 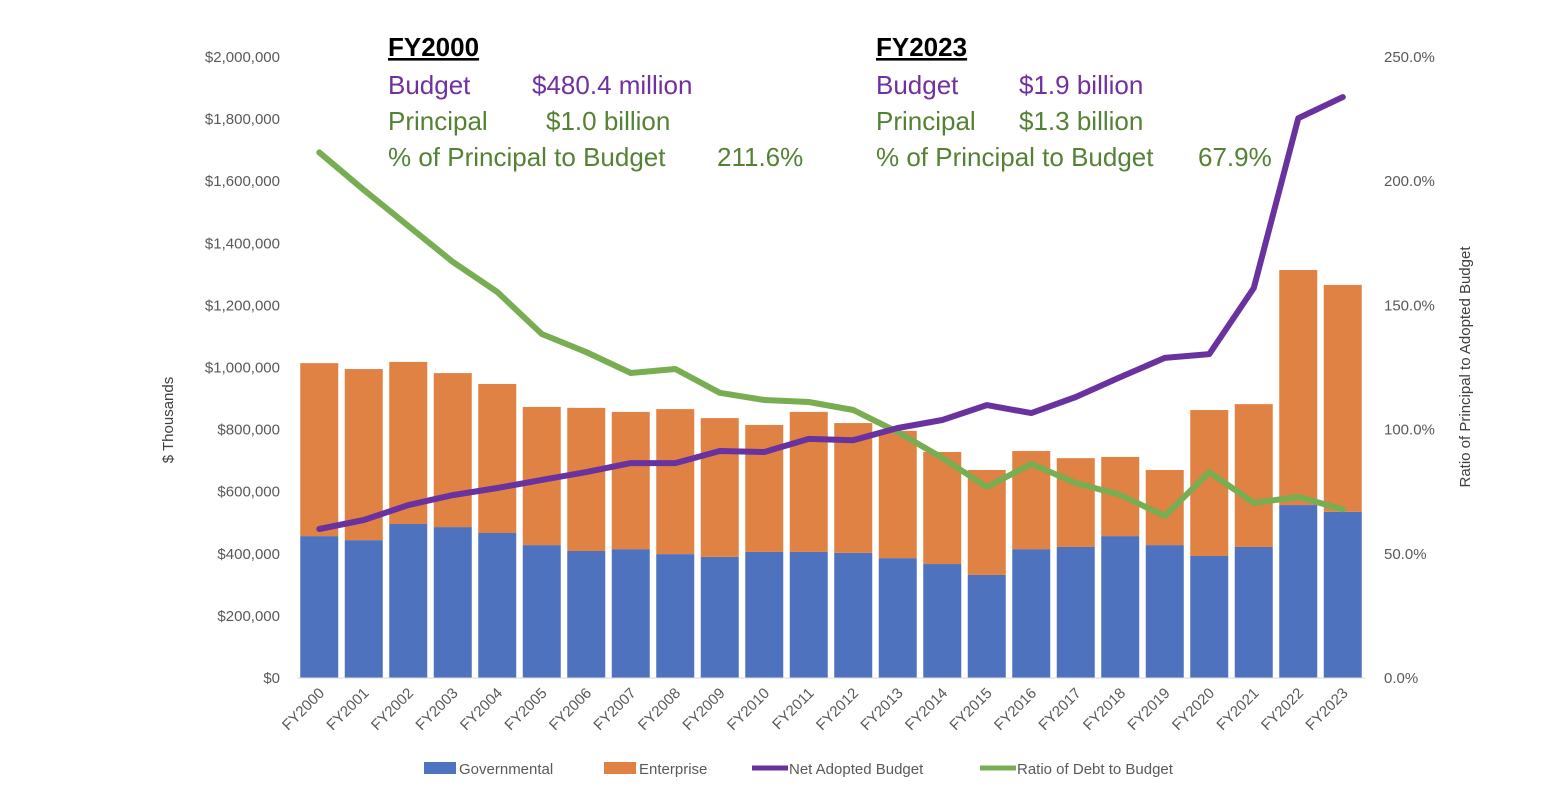 What do you see at coordinates (1015, 709) in the screenshot?
I see `x-tick-label: FY2016` at bounding box center [1015, 709].